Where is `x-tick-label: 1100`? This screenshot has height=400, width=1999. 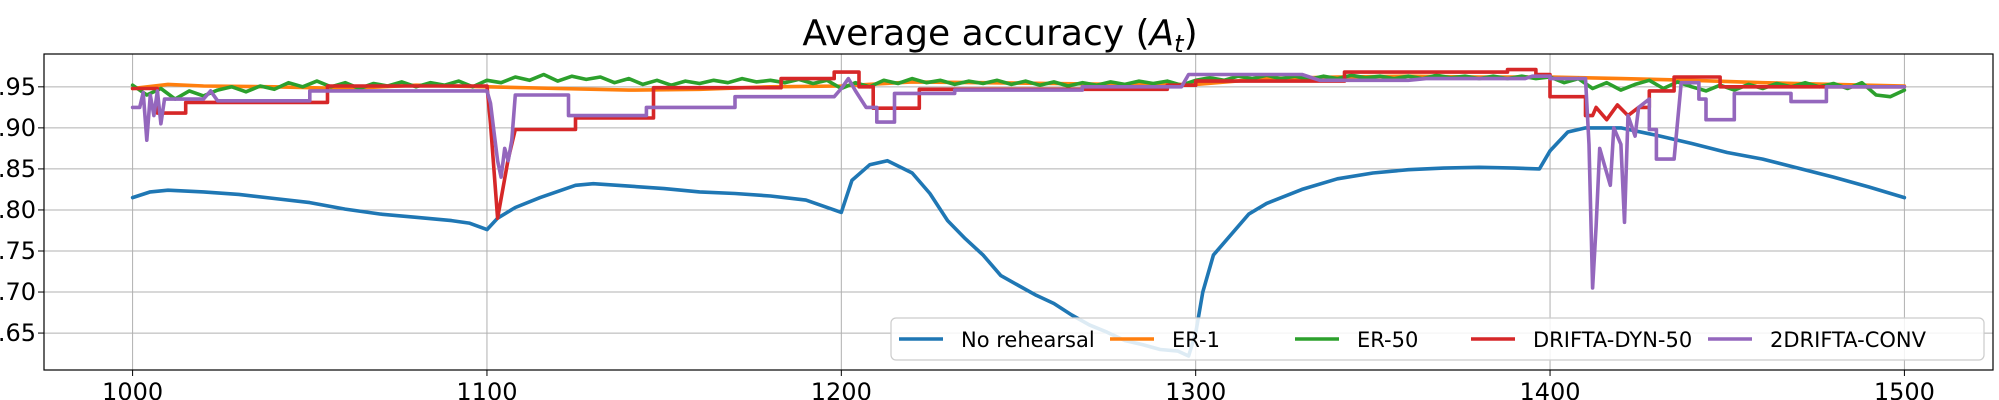
x-tick-label: 1100 is located at coordinates (486, 389).